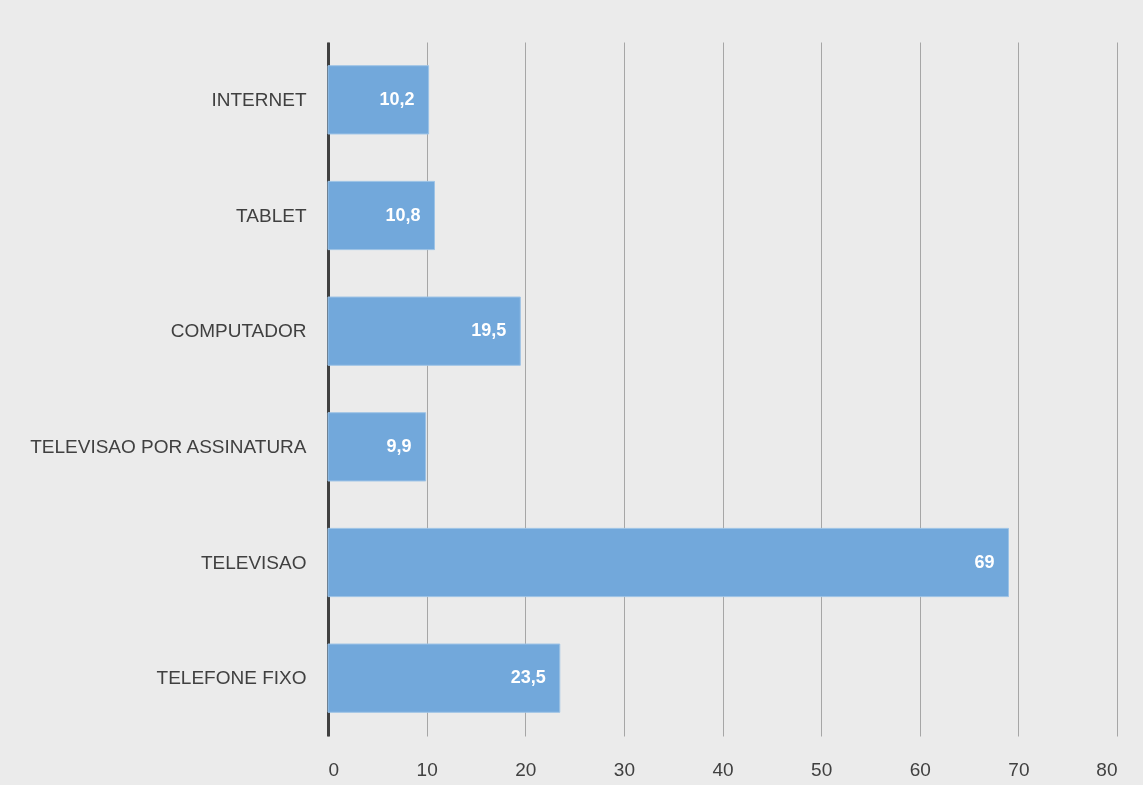  I want to click on x-tick-label: 50, so click(822, 769).